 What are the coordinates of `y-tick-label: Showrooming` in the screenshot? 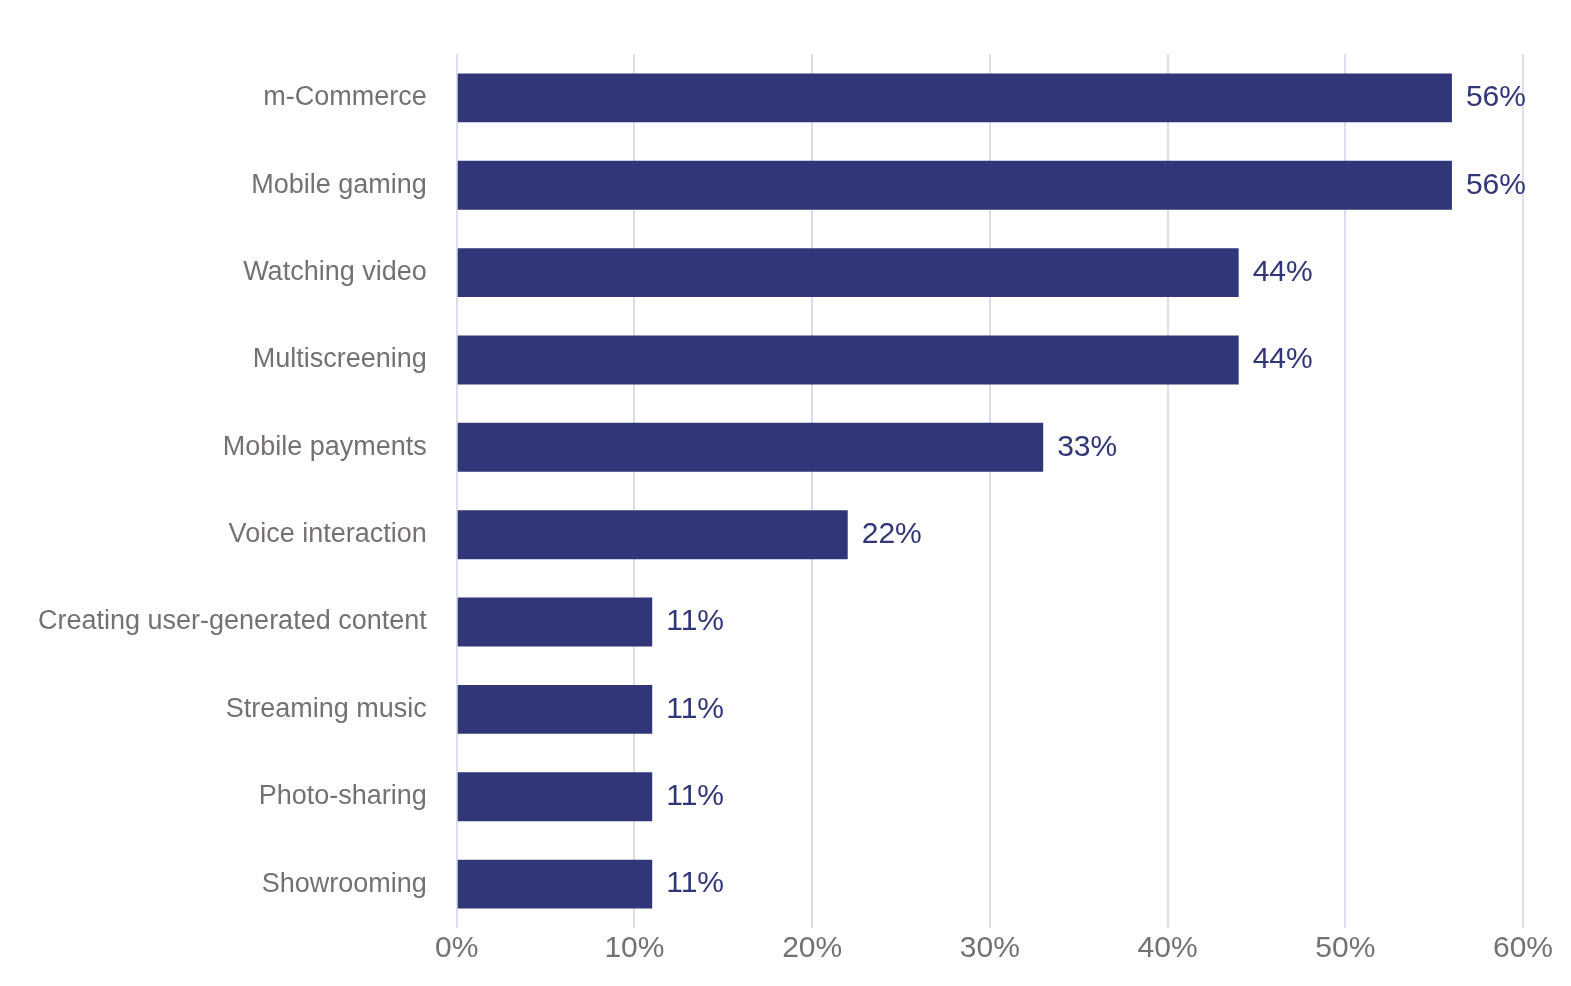 It's located at (344, 882).